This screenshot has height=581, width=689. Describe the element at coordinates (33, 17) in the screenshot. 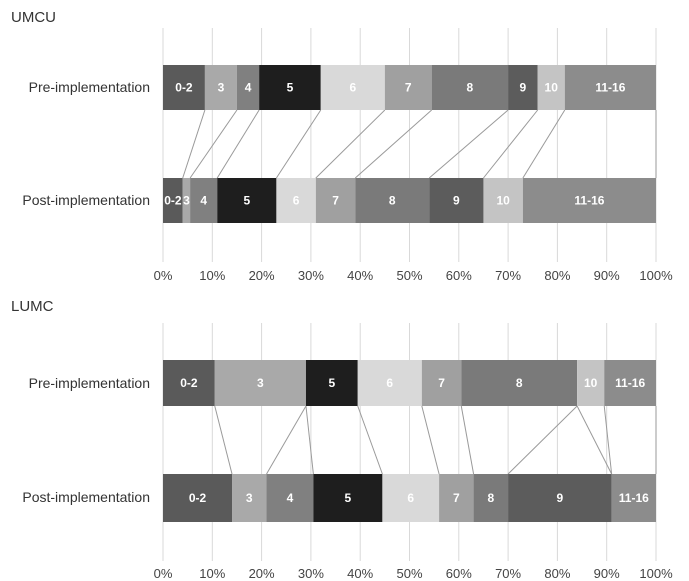

I see `panel-title: UMCU` at that location.